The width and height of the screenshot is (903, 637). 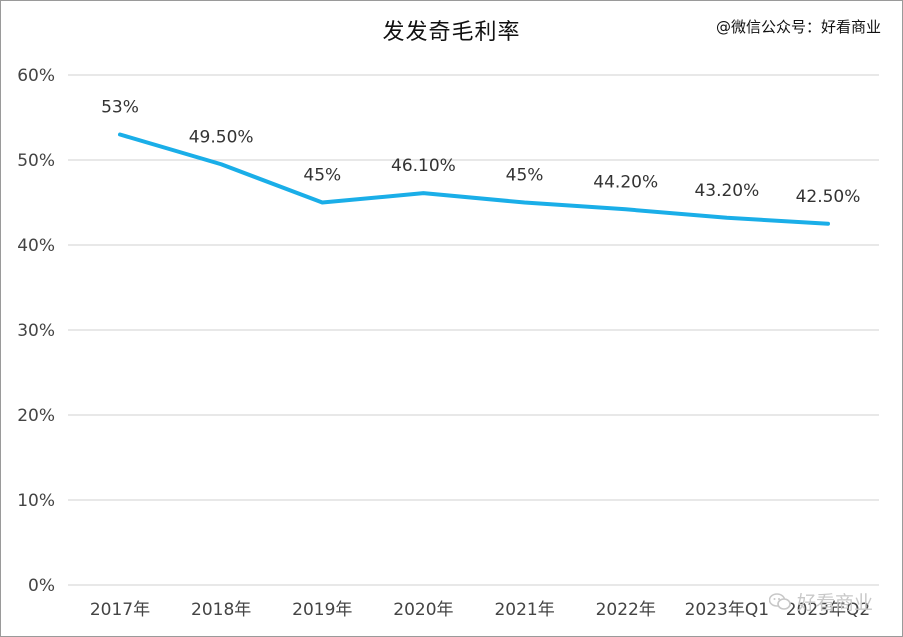 What do you see at coordinates (423, 166) in the screenshot?
I see `data-label: 46.10%` at bounding box center [423, 166].